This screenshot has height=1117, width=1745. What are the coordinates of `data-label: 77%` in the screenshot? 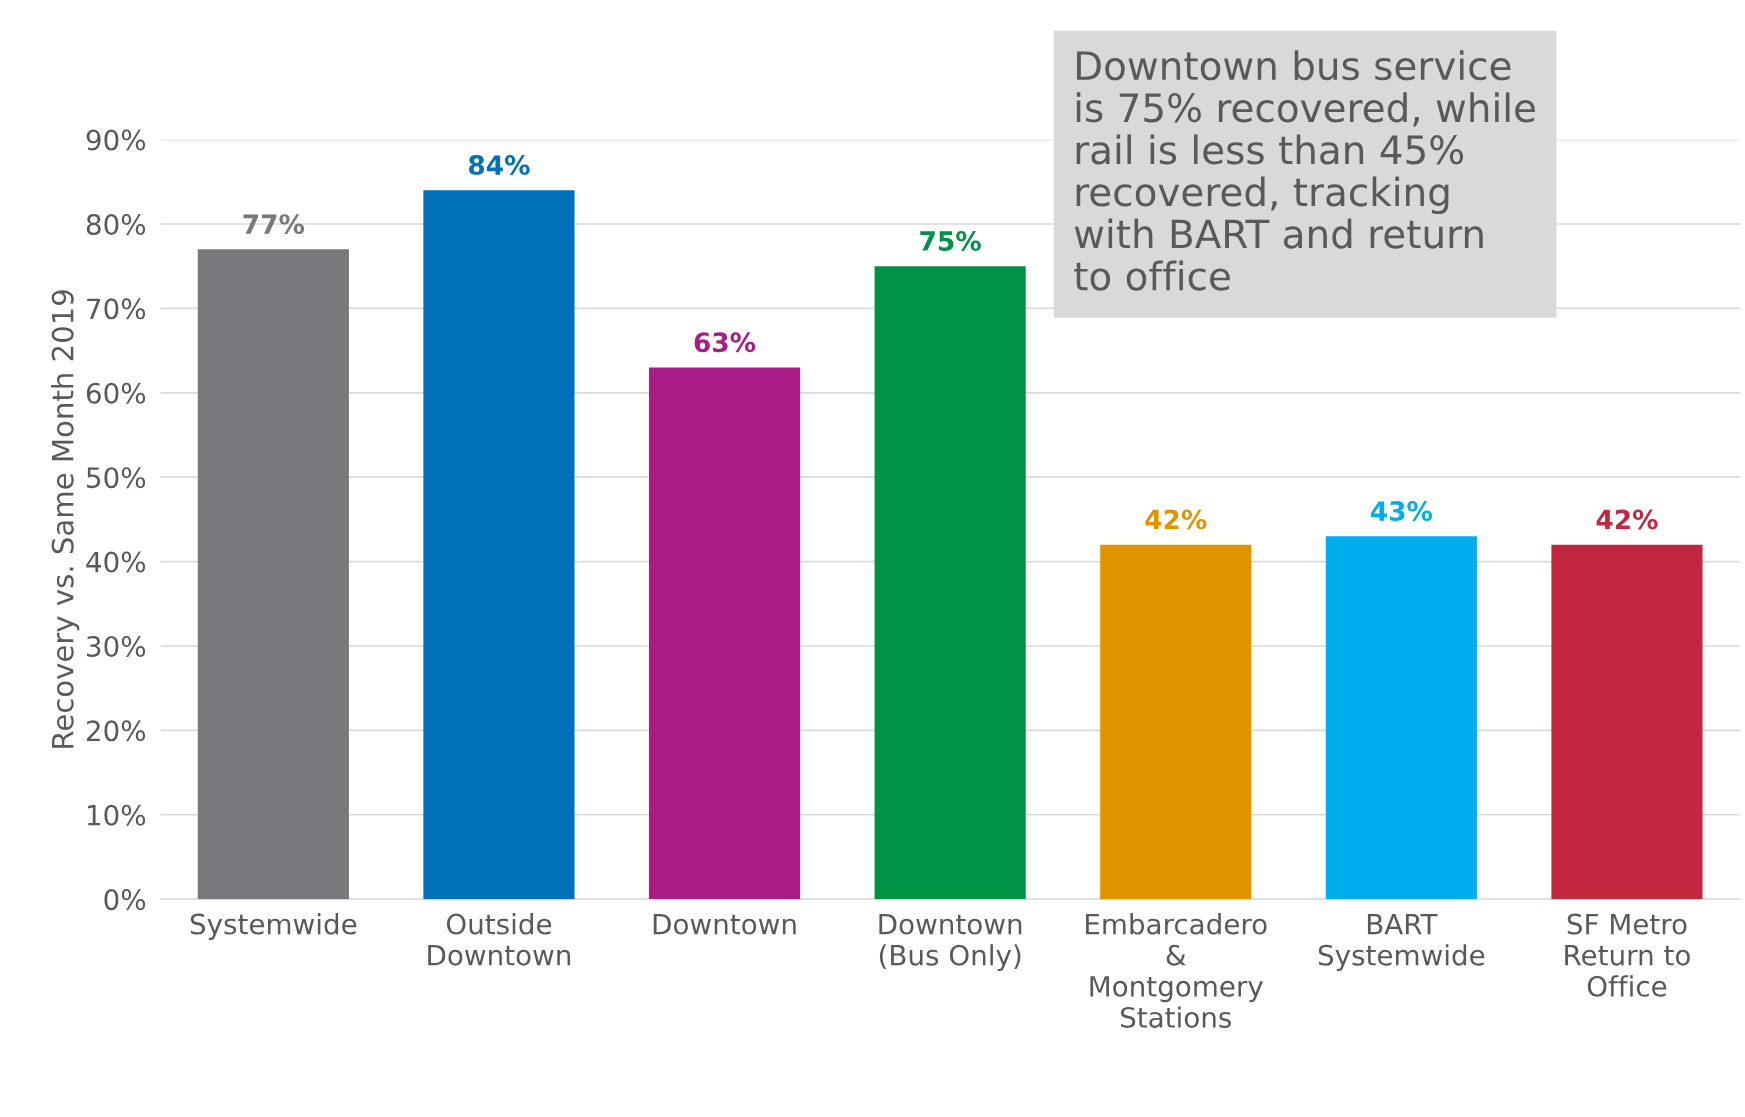 It's located at (274, 224).